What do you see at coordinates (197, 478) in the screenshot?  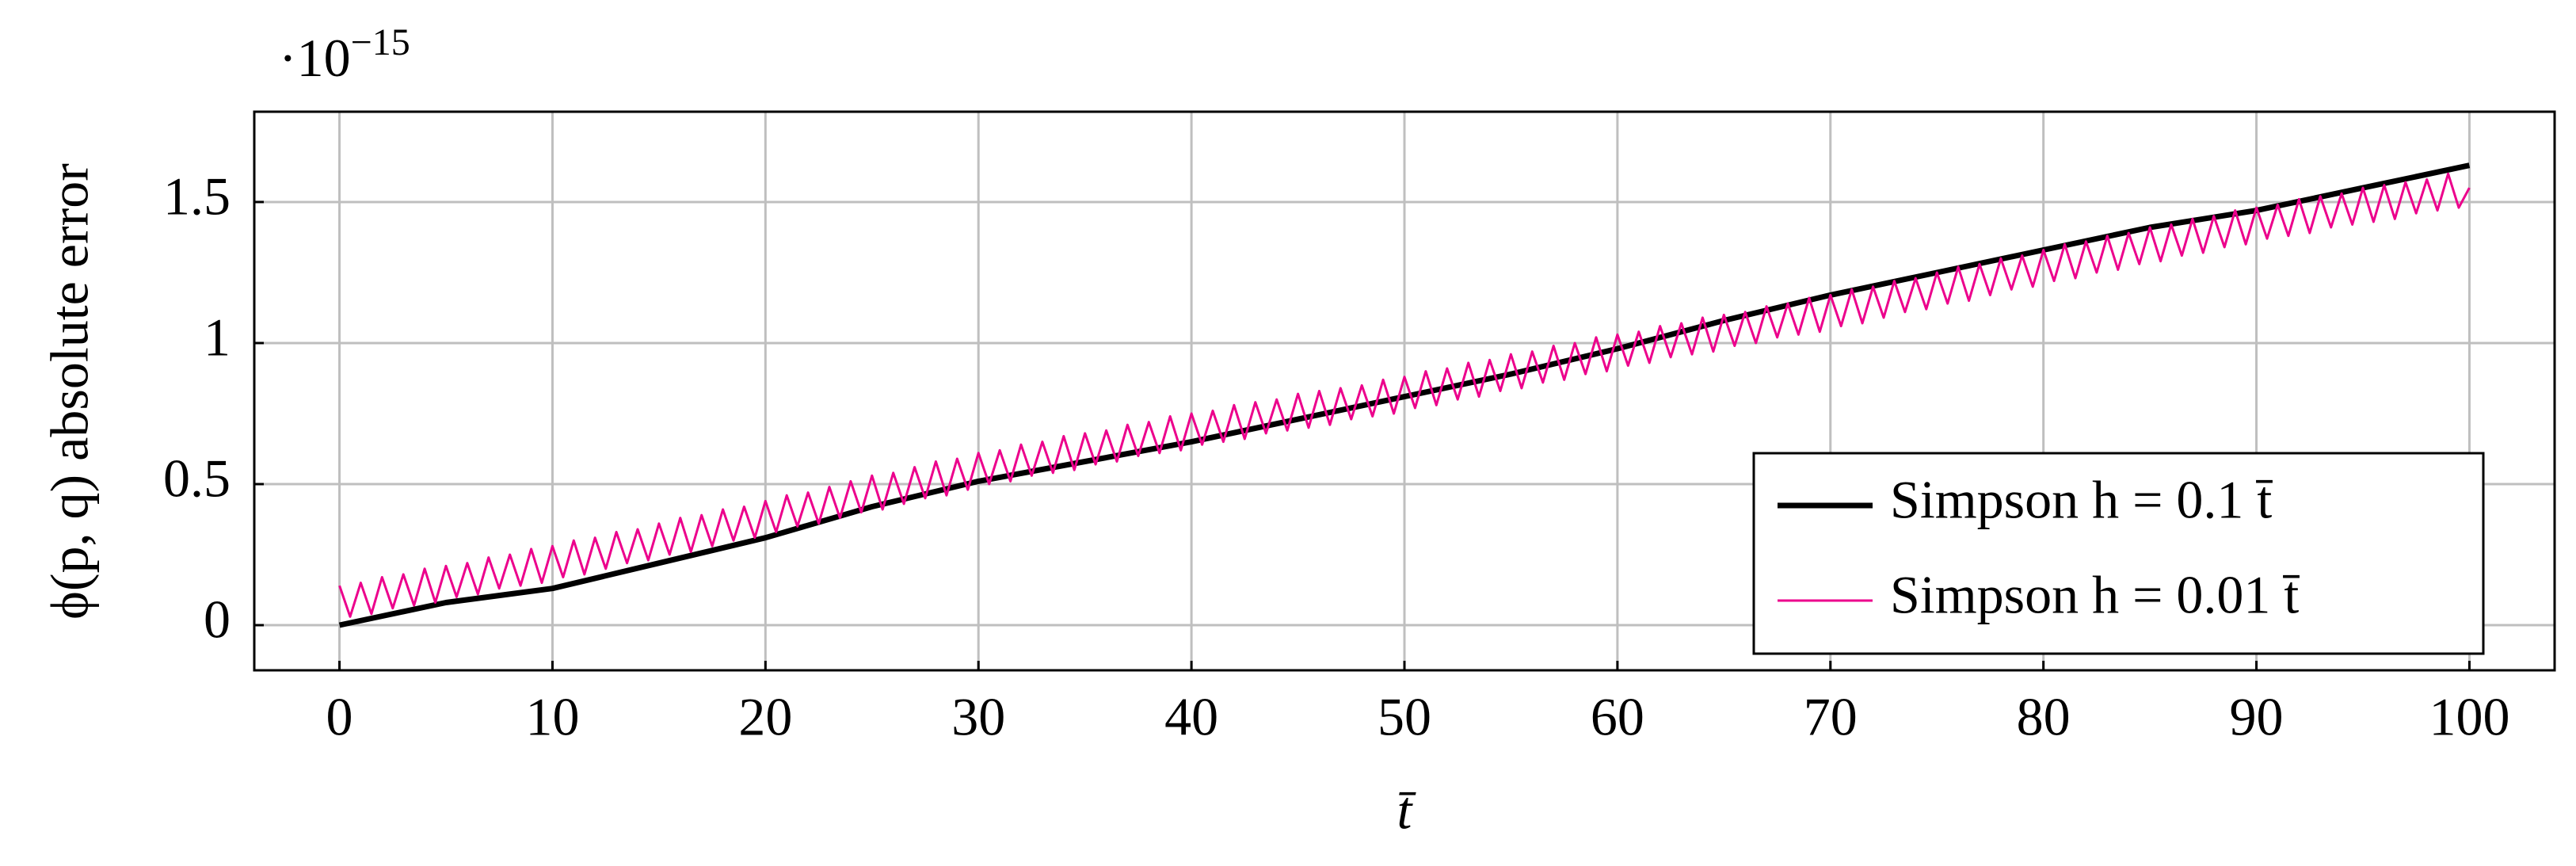 I see `y-tick-label: 0.5` at bounding box center [197, 478].